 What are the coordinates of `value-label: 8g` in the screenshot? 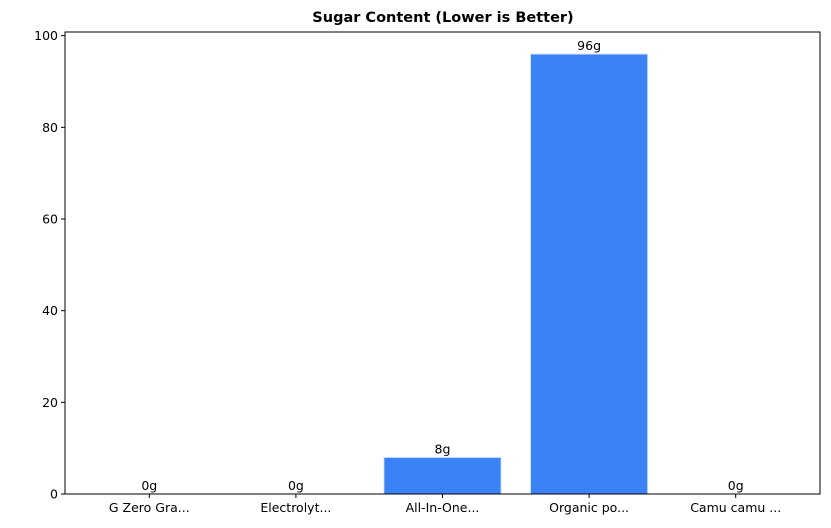 It's located at (443, 448).